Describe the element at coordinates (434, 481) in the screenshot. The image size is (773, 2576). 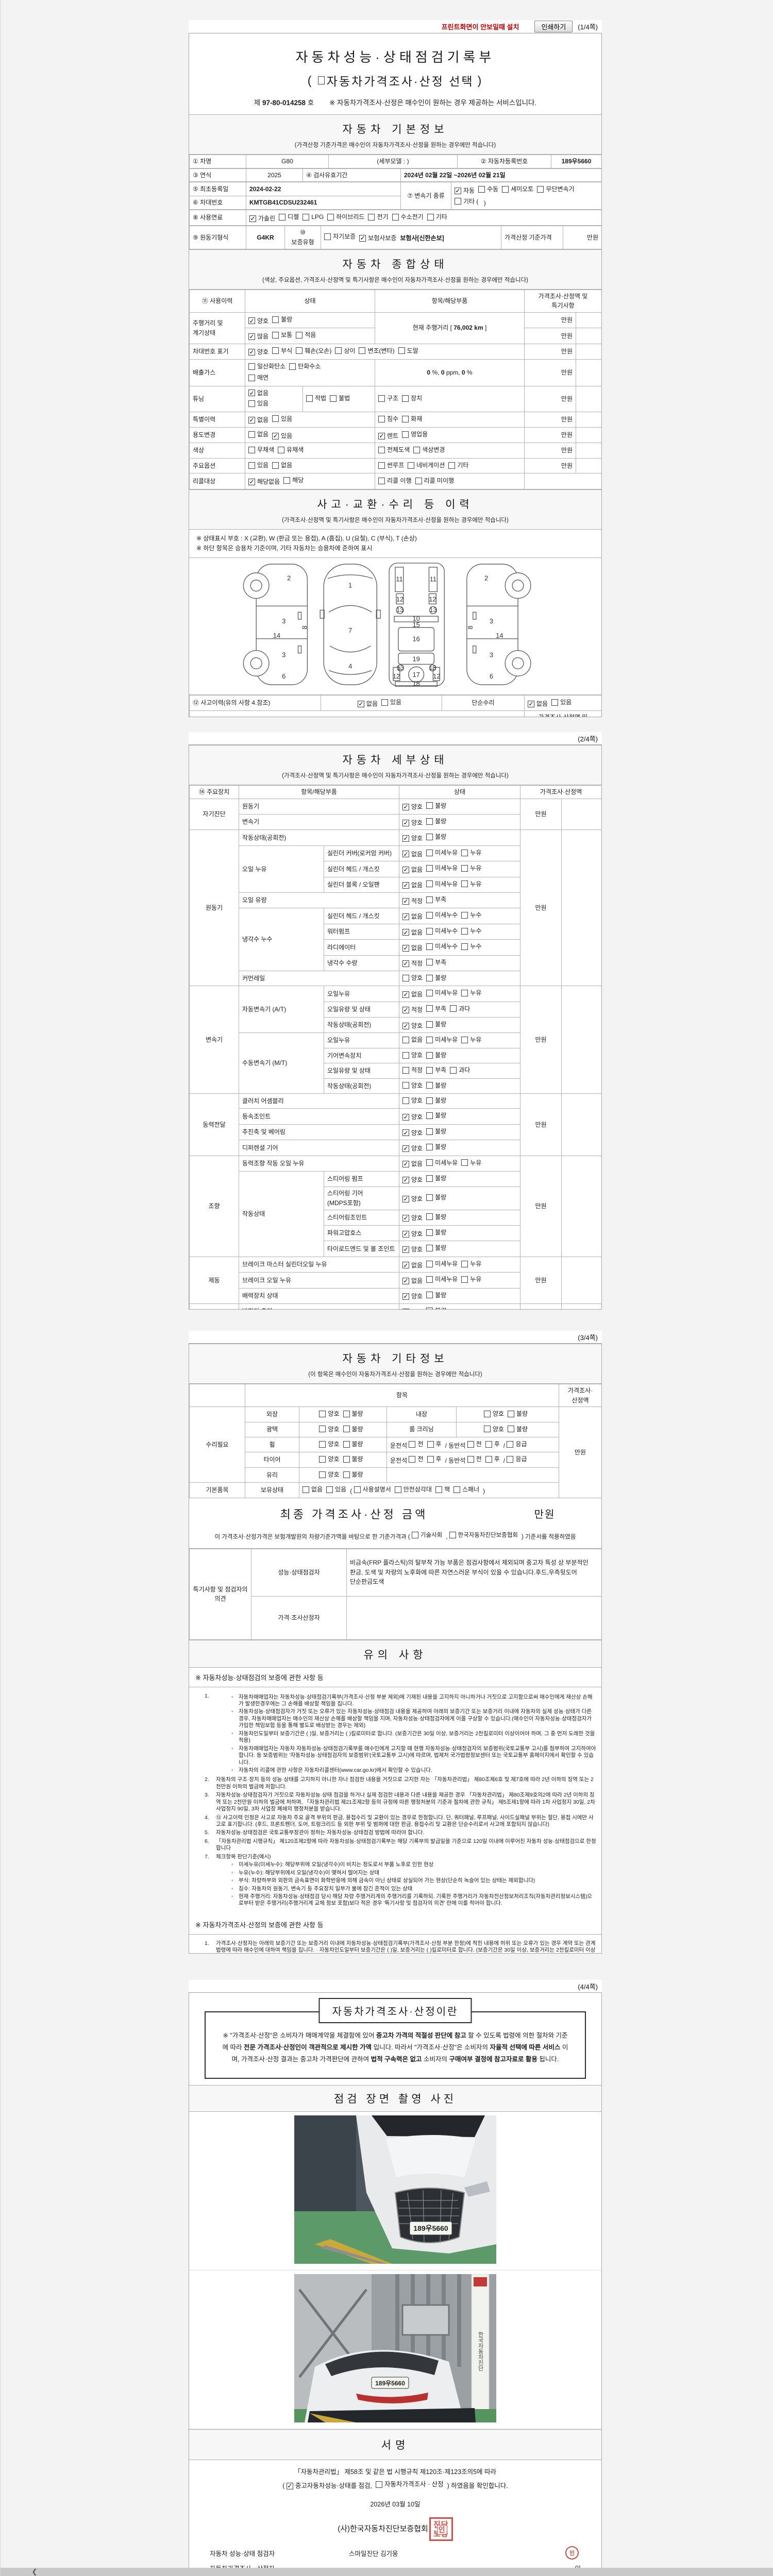
I see `checkbox-unchecked: 리콜 미이행` at that location.